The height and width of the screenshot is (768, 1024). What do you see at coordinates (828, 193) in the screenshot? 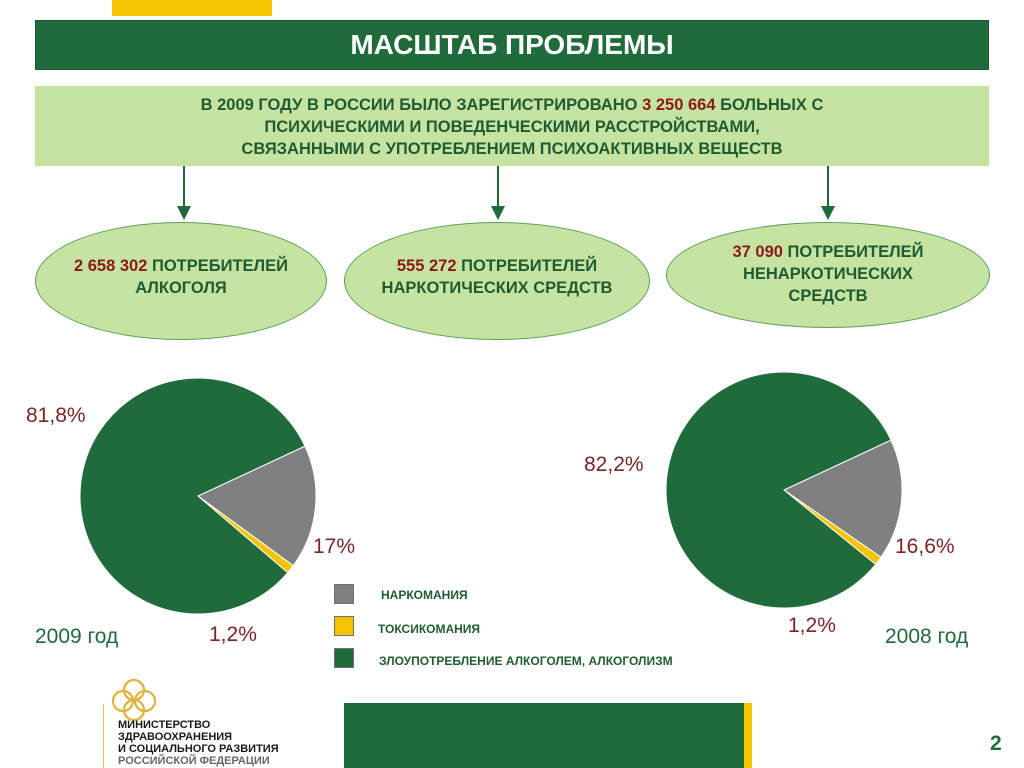
I see `arrow-down-right` at bounding box center [828, 193].